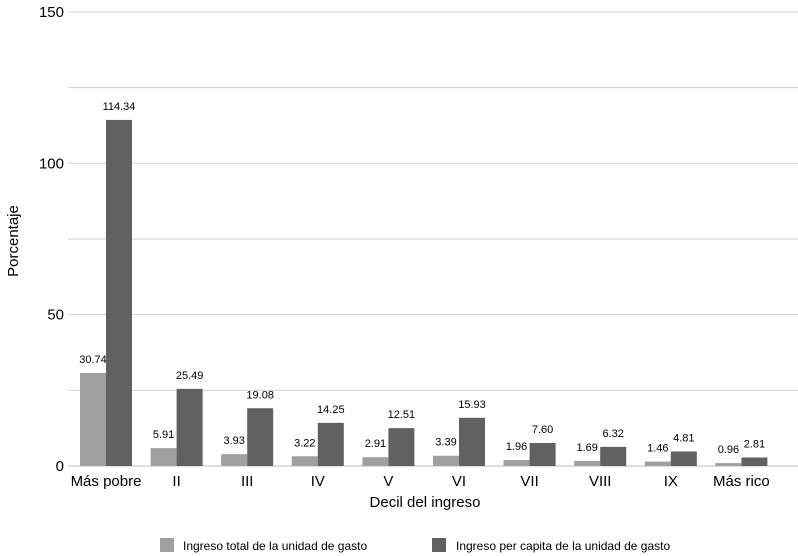 This screenshot has height=556, width=798. What do you see at coordinates (51, 163) in the screenshot?
I see `y-tick-label: 100` at bounding box center [51, 163].